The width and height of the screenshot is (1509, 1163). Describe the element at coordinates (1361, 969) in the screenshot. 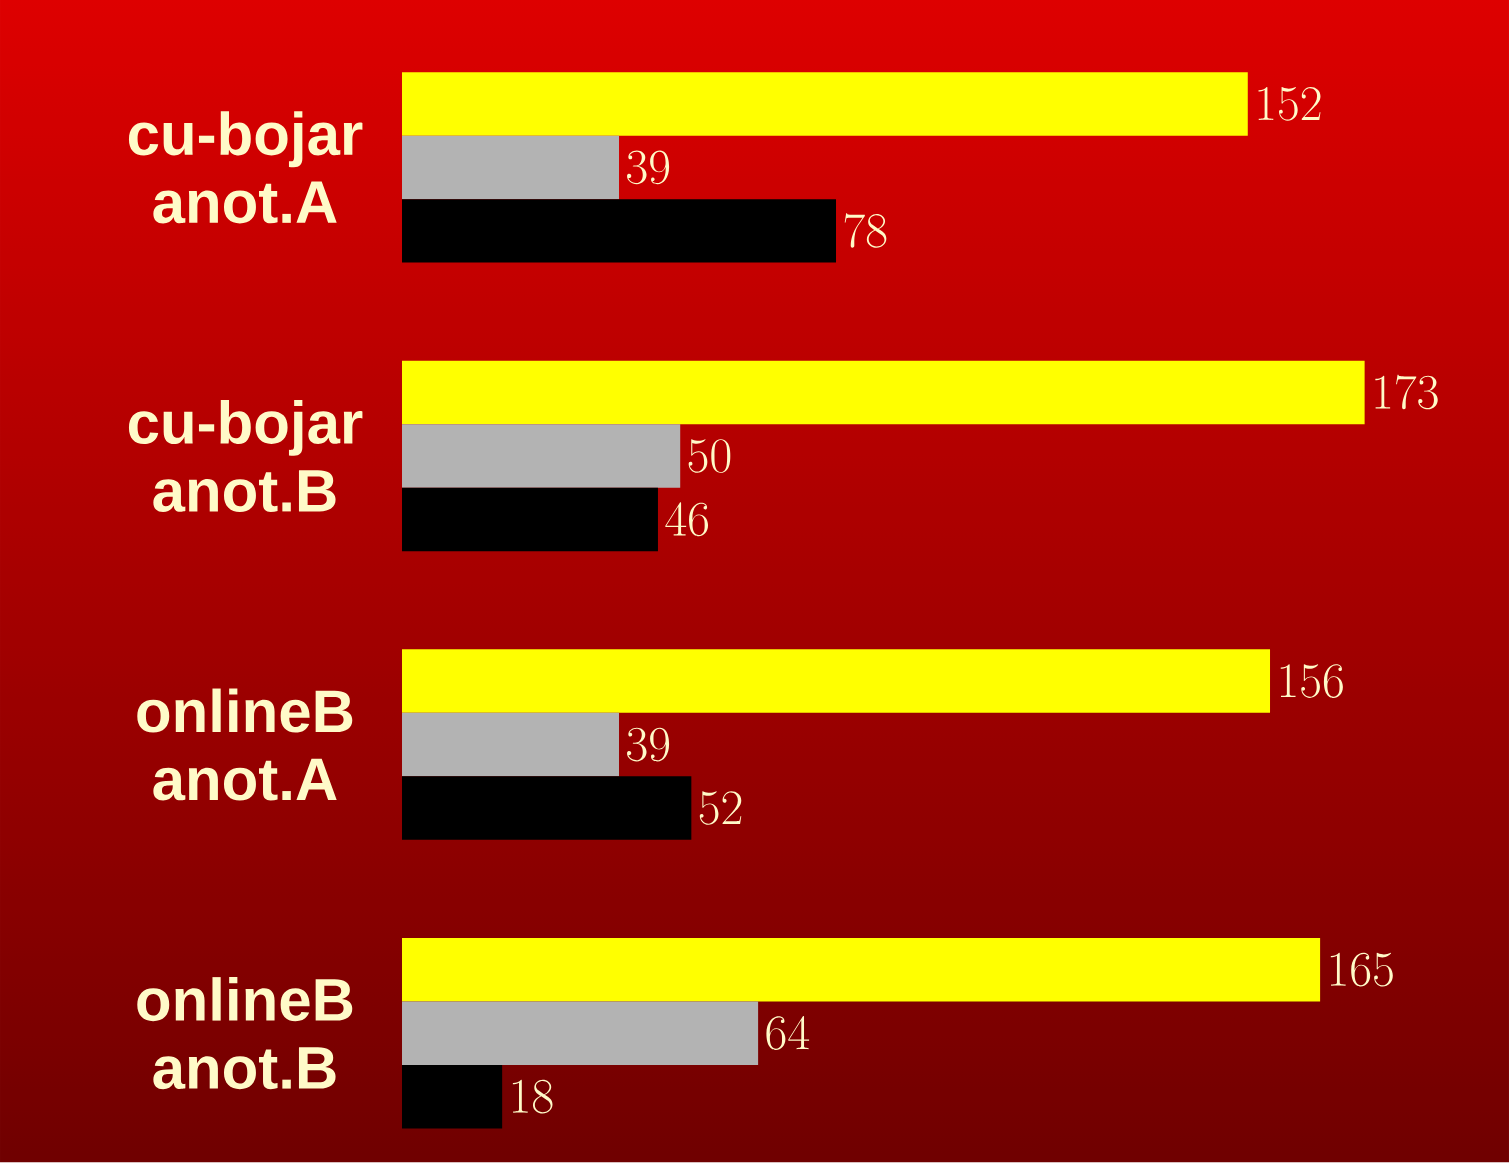

I see `data-label: 165` at that location.